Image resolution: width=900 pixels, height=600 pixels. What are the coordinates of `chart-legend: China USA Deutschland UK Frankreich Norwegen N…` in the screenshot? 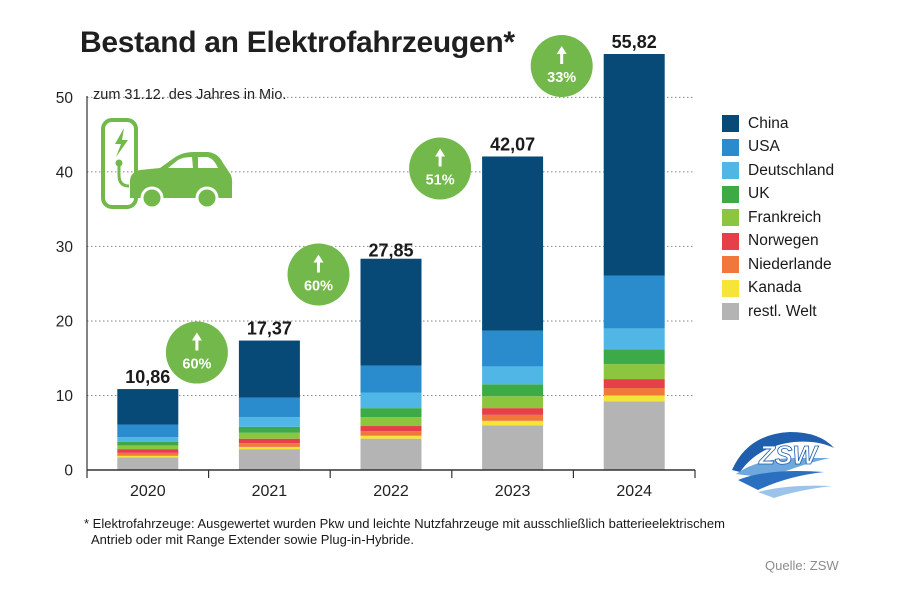 It's located at (778, 218).